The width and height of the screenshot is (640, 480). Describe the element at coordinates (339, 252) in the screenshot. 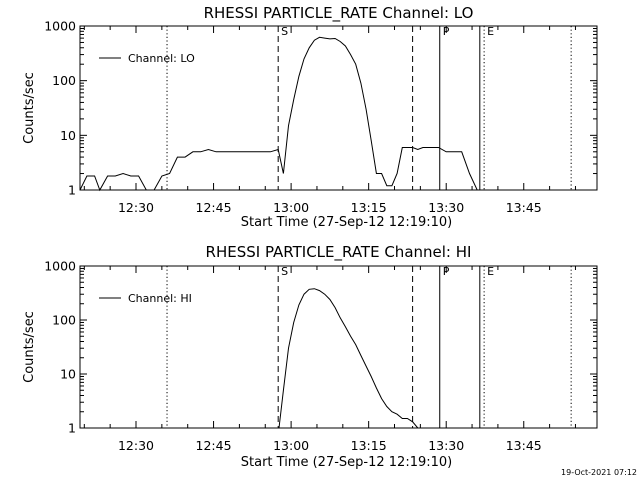

I see `chart-title: RHESSI PARTICLE_RATE Channel: HI` at that location.